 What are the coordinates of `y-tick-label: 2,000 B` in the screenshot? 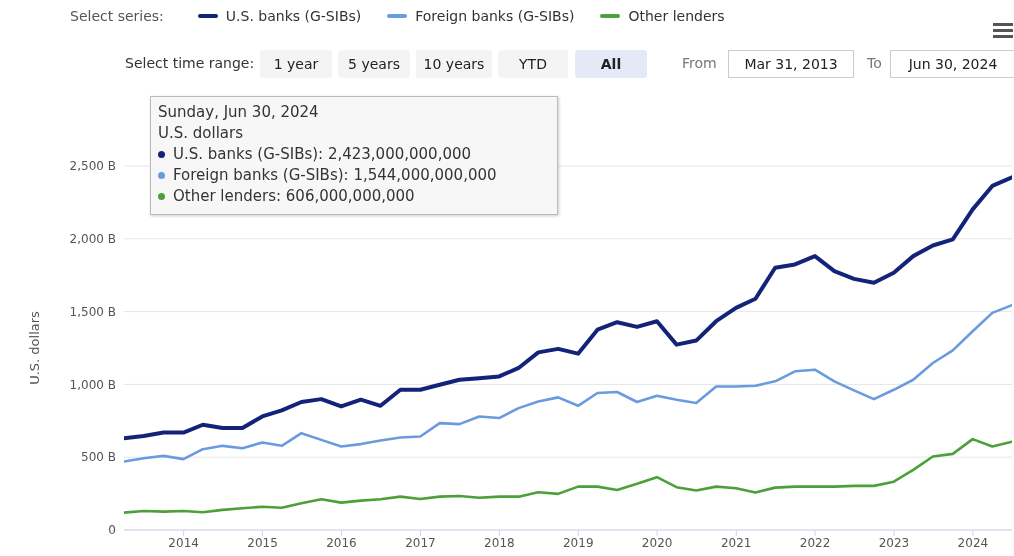 It's located at (92, 239).